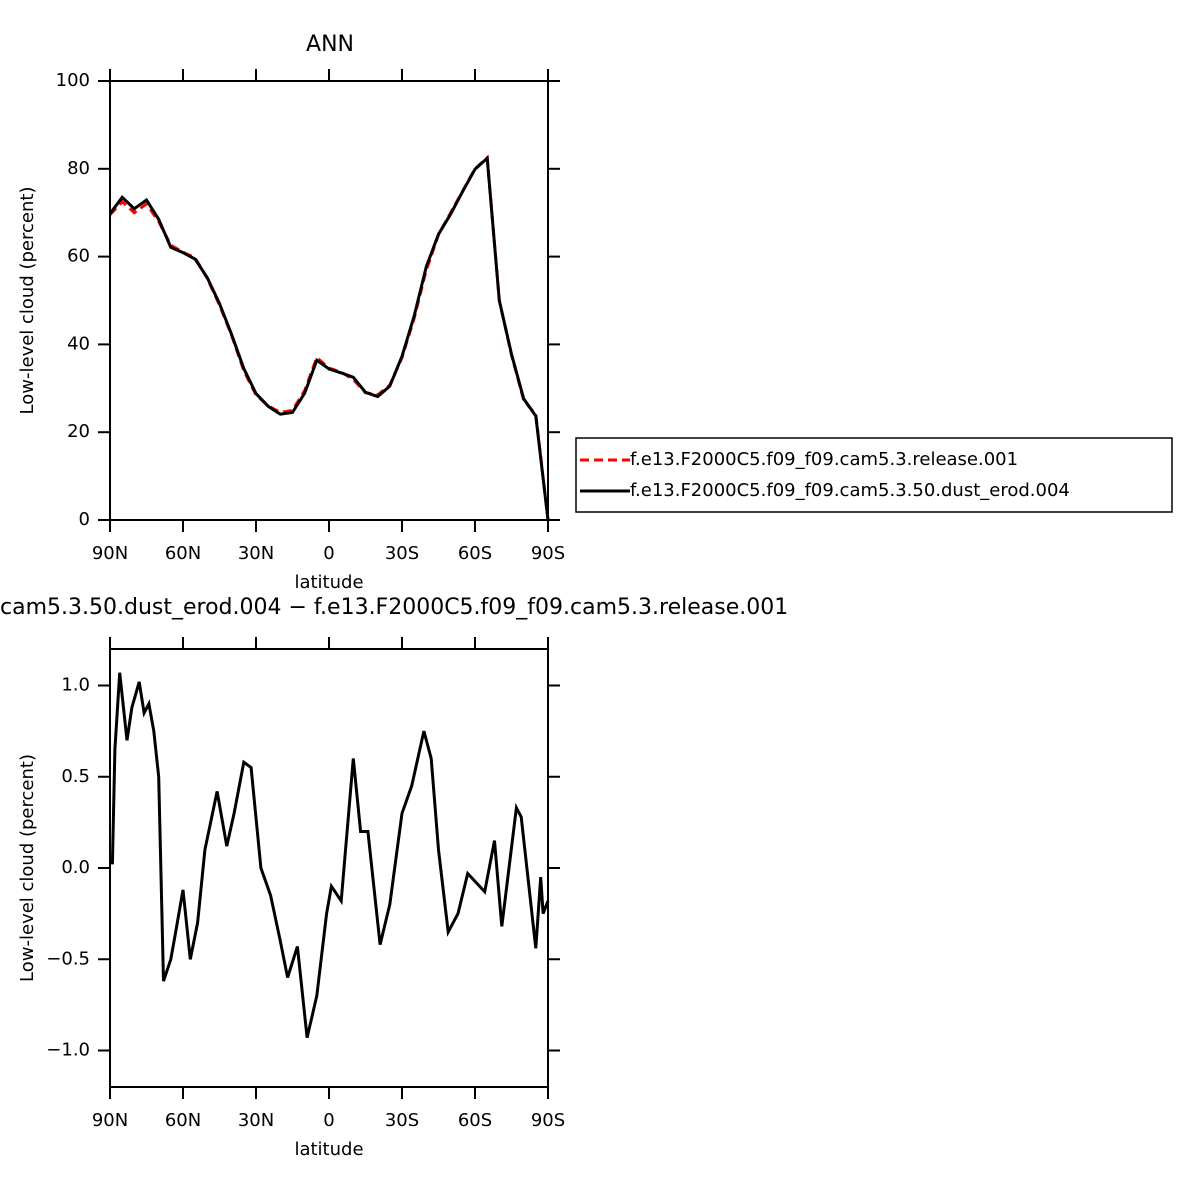 This screenshot has height=1191, width=1191. I want to click on y-tick-label: 0.0, so click(75, 867).